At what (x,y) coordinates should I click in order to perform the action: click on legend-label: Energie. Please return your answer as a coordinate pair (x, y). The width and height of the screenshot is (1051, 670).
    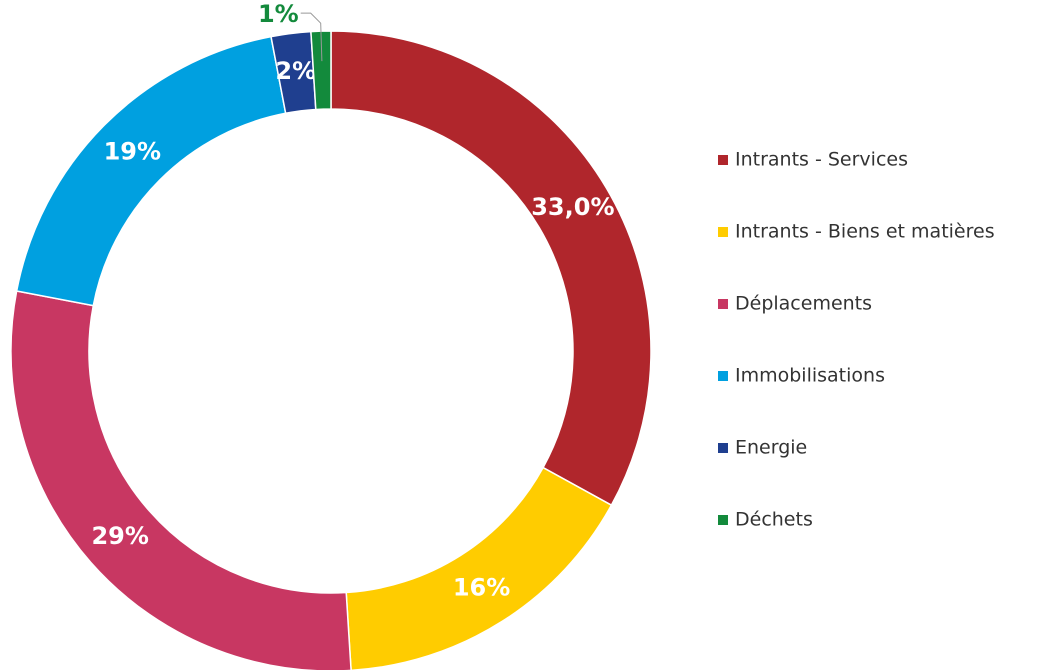
    Looking at the image, I should click on (771, 448).